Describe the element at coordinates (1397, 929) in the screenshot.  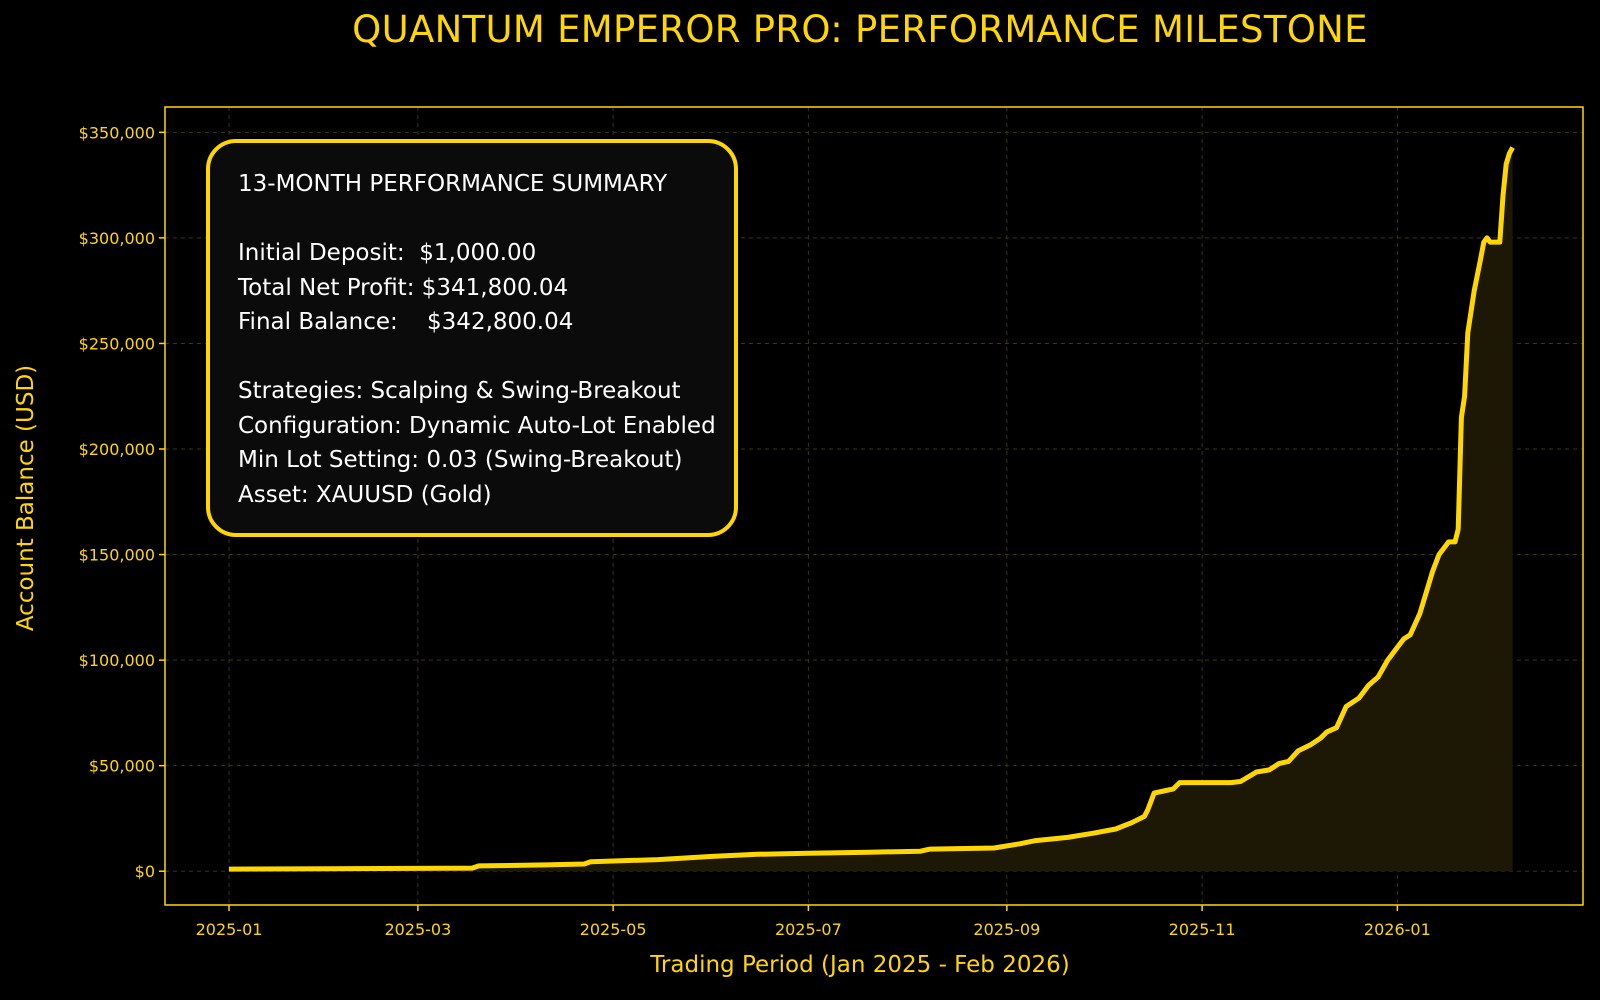
I see `x-tick-label: 2026-01` at that location.